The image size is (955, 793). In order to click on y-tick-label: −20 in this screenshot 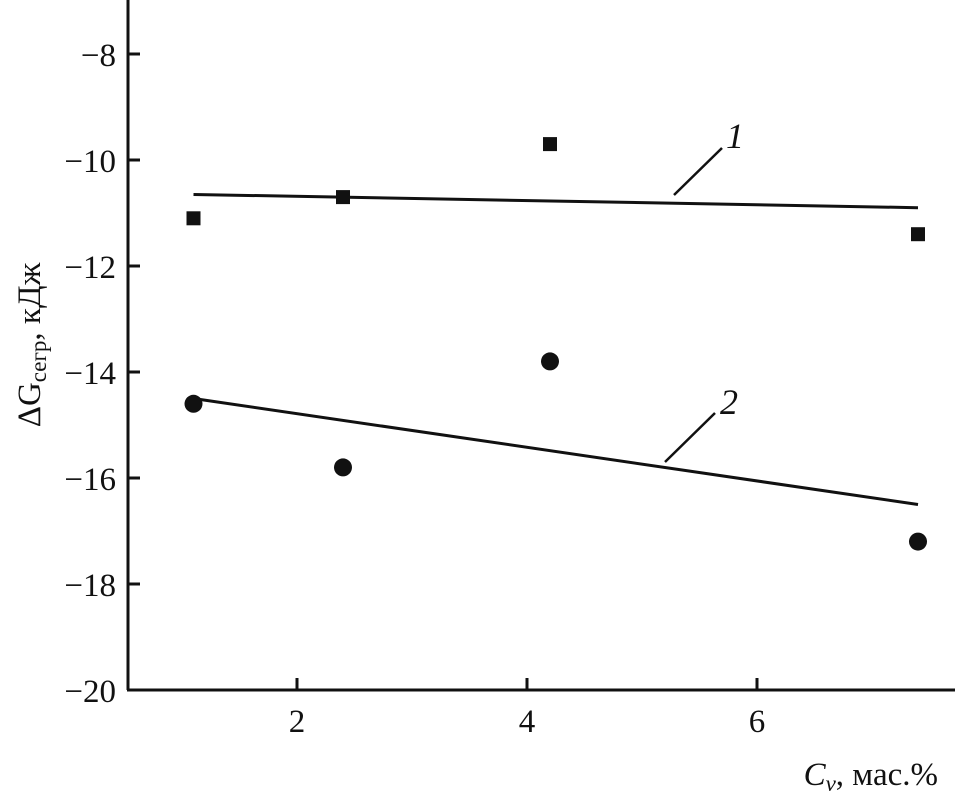, I will do `click(90, 692)`.